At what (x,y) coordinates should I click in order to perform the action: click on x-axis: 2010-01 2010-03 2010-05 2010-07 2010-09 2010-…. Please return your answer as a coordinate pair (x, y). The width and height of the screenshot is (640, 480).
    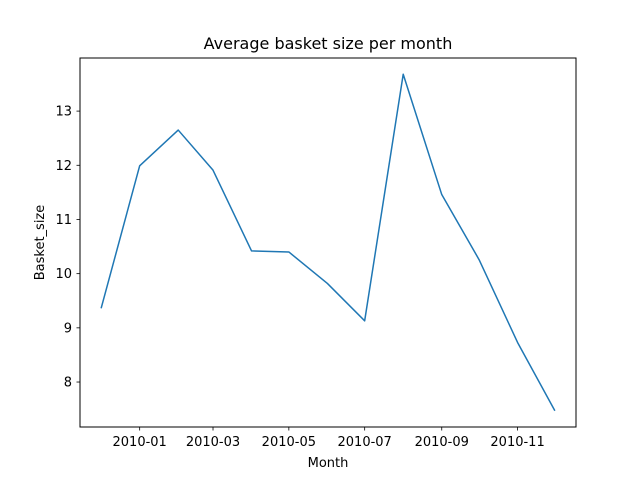
    Looking at the image, I should click on (329, 438).